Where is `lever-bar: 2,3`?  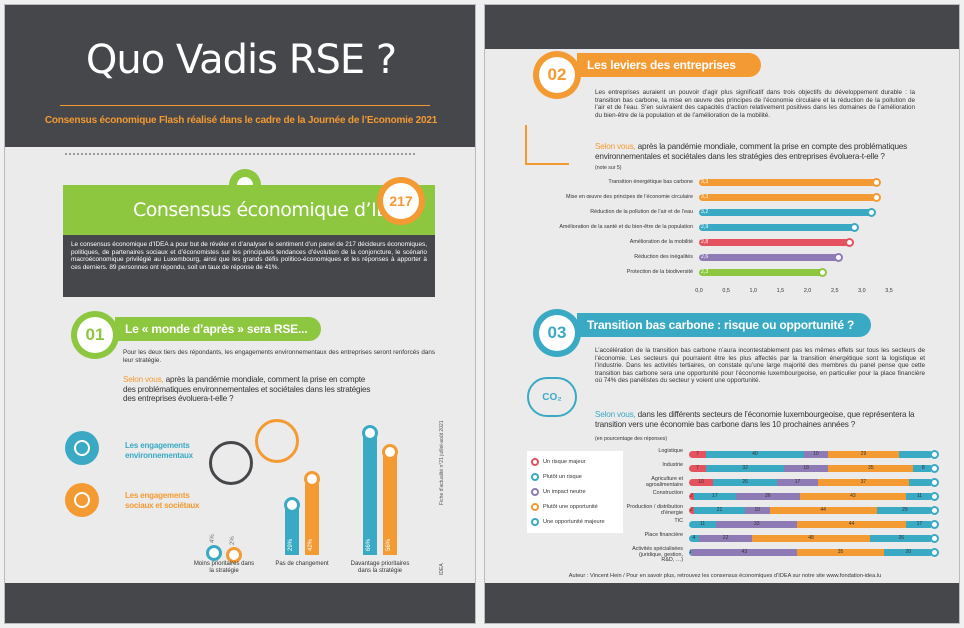 lever-bar: 2,3 is located at coordinates (763, 272).